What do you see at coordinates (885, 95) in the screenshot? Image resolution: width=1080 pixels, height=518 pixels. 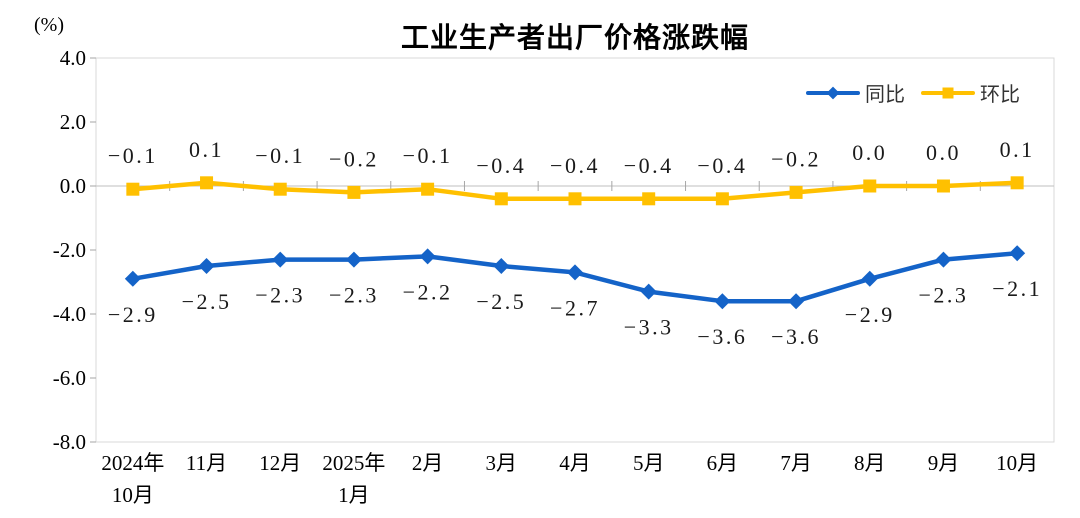 I see `legend-label-yoy: 同比` at bounding box center [885, 95].